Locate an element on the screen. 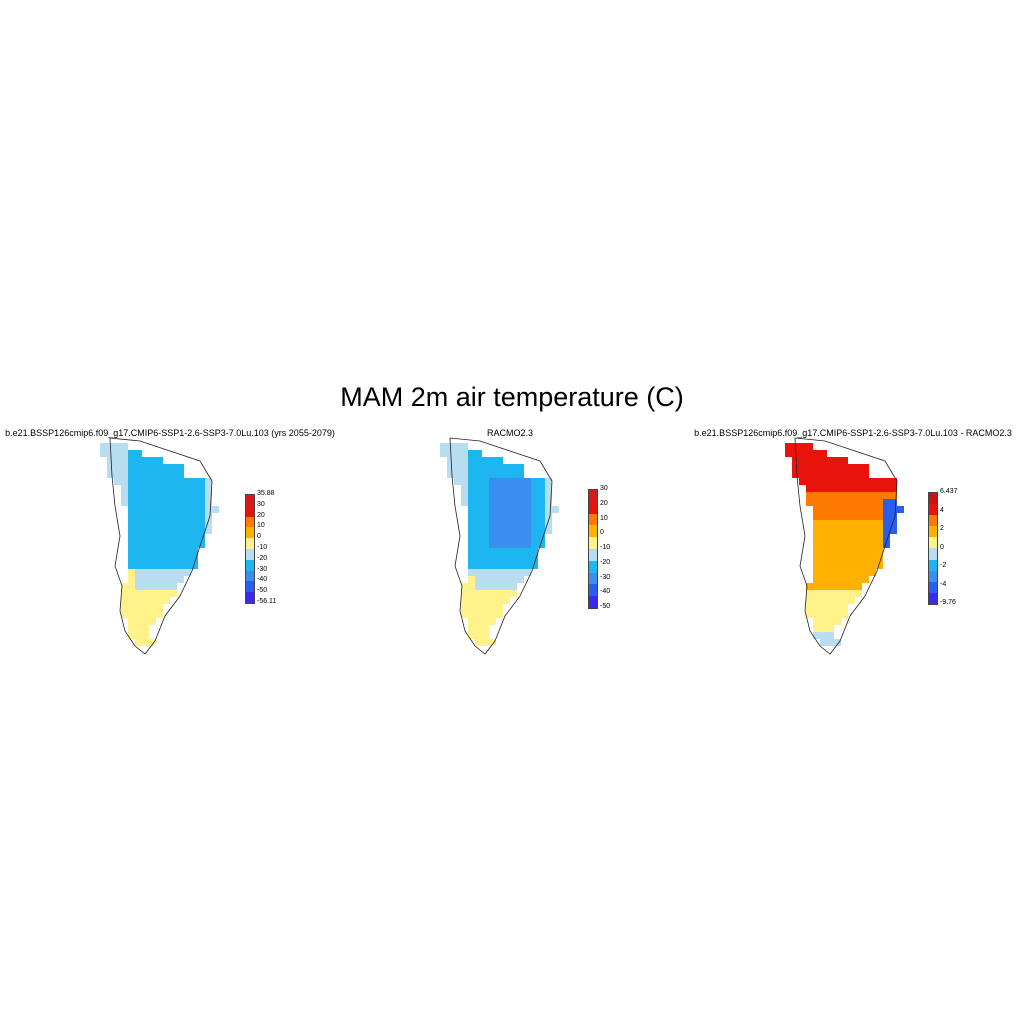 Image resolution: width=1024 pixels, height=1024 pixels. coastline is located at coordinates (501, 546).